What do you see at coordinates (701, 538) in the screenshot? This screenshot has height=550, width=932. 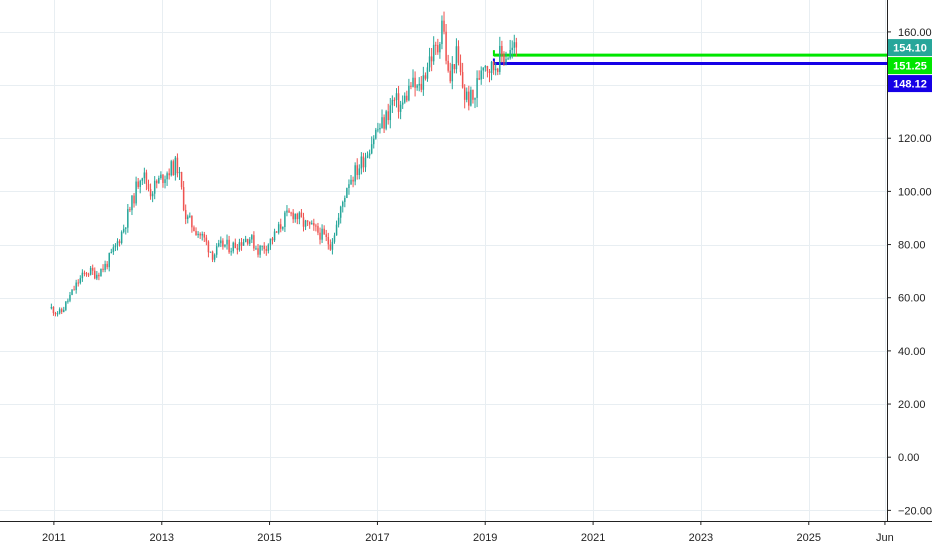 I see `time-tick-label: 2023` at bounding box center [701, 538].